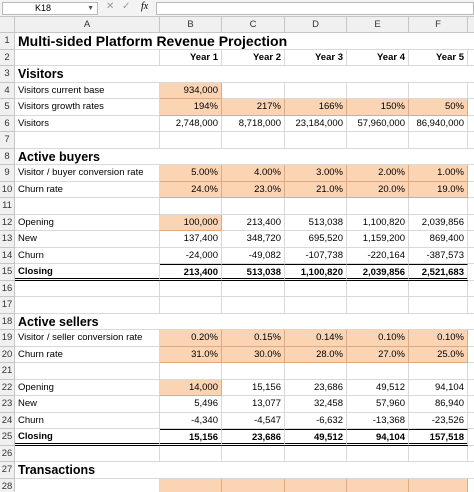  What do you see at coordinates (253, 107) in the screenshot?
I see `cell-text: 217%` at bounding box center [253, 107].